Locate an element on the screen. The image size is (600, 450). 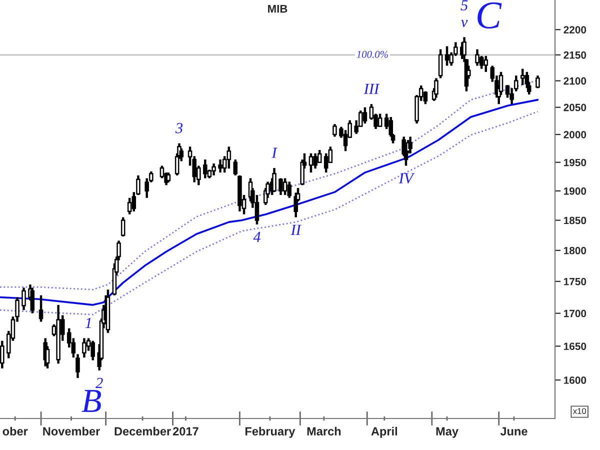
chart-title: MIB is located at coordinates (278, 8).